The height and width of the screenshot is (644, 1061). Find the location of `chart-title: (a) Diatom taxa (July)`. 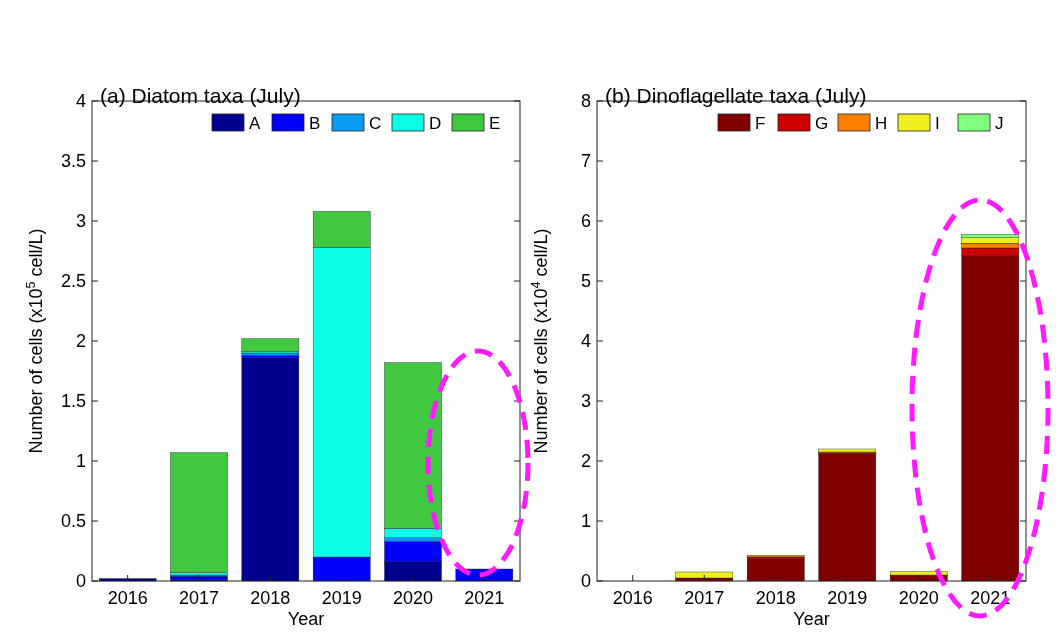

chart-title: (a) Diatom taxa (July) is located at coordinates (200, 95).